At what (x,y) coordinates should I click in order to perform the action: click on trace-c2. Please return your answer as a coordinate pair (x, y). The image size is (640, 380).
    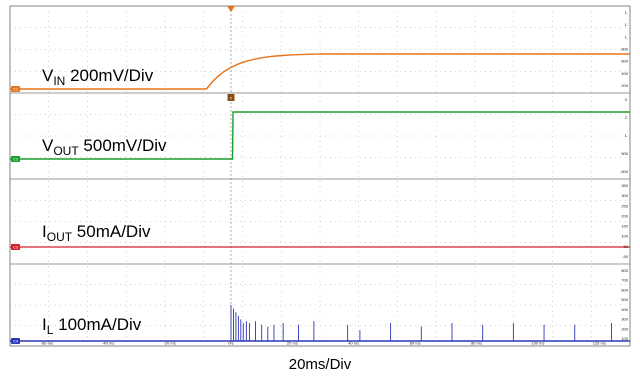
    Looking at the image, I should click on (320, 135).